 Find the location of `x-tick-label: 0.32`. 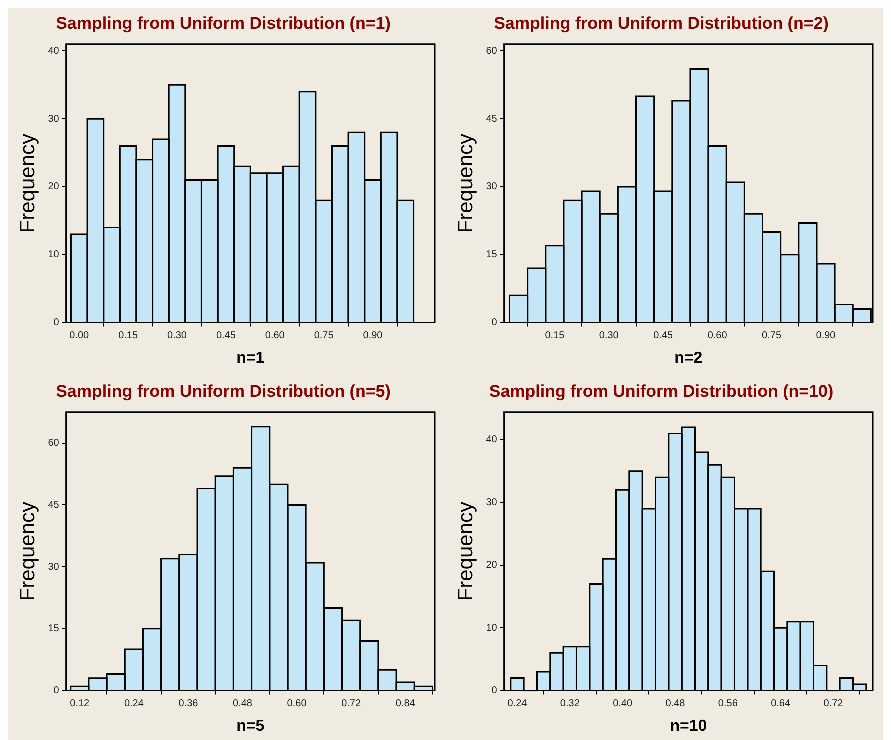

x-tick-label: 0.32 is located at coordinates (570, 704).